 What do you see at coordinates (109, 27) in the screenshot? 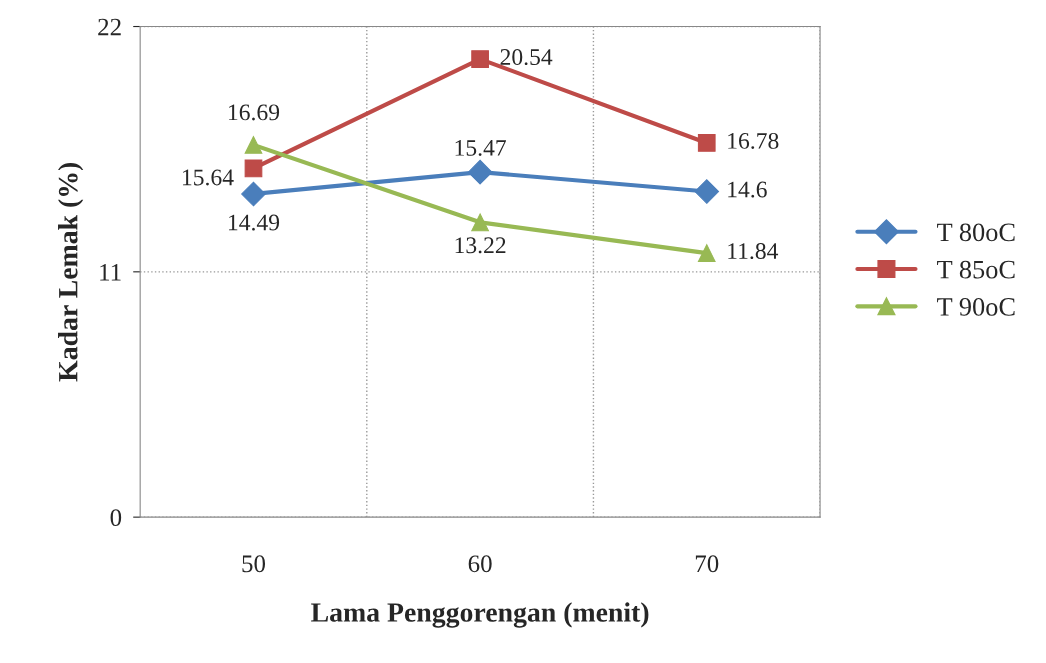
I see `y-tick-label: 22` at bounding box center [109, 27].